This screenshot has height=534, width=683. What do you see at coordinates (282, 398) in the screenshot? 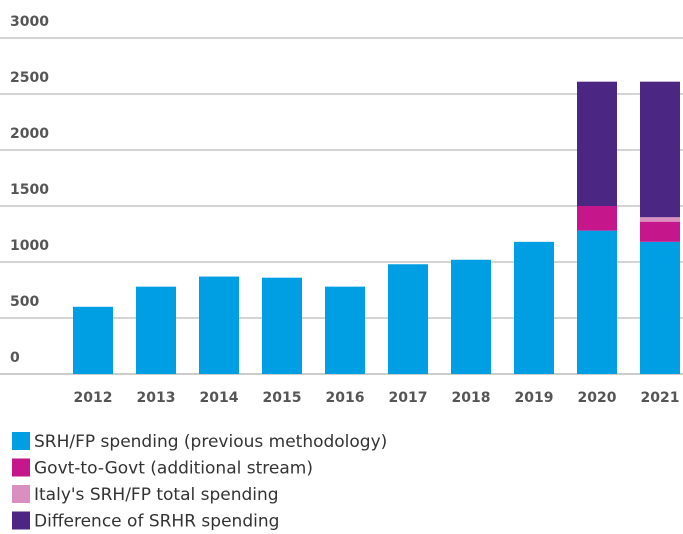
I see `x-tick-label: 2015` at bounding box center [282, 398].